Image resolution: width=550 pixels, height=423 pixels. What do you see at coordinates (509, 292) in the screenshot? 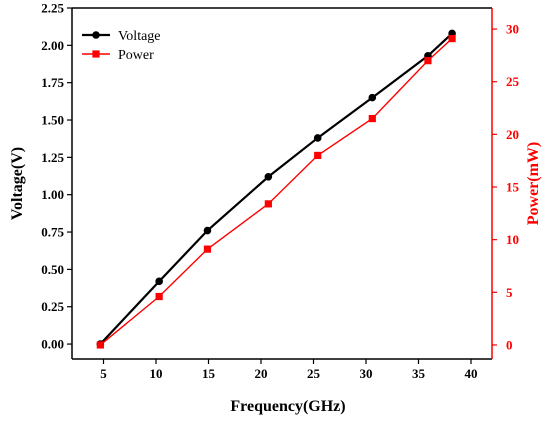
I see `y-right-tick-label: 5` at bounding box center [509, 292].